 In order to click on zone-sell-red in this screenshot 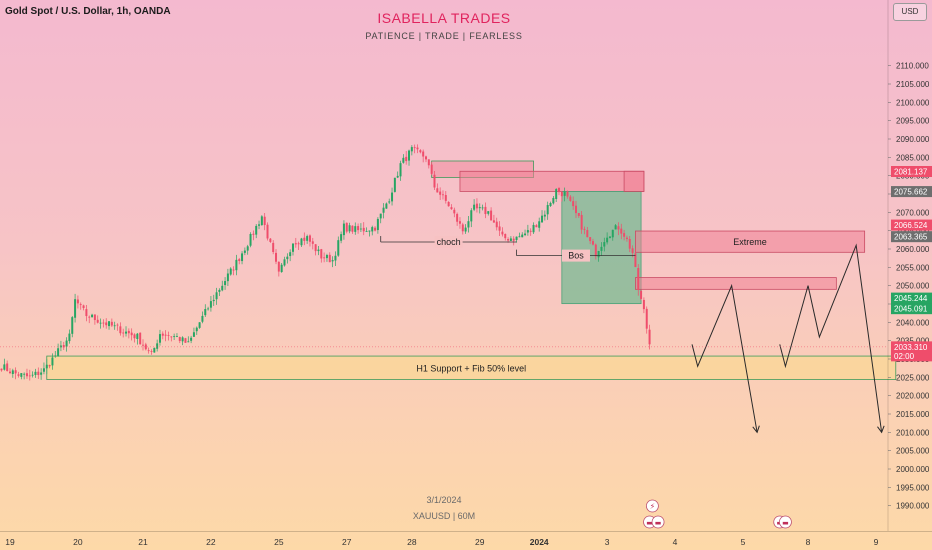, I will do `click(634, 181)`.